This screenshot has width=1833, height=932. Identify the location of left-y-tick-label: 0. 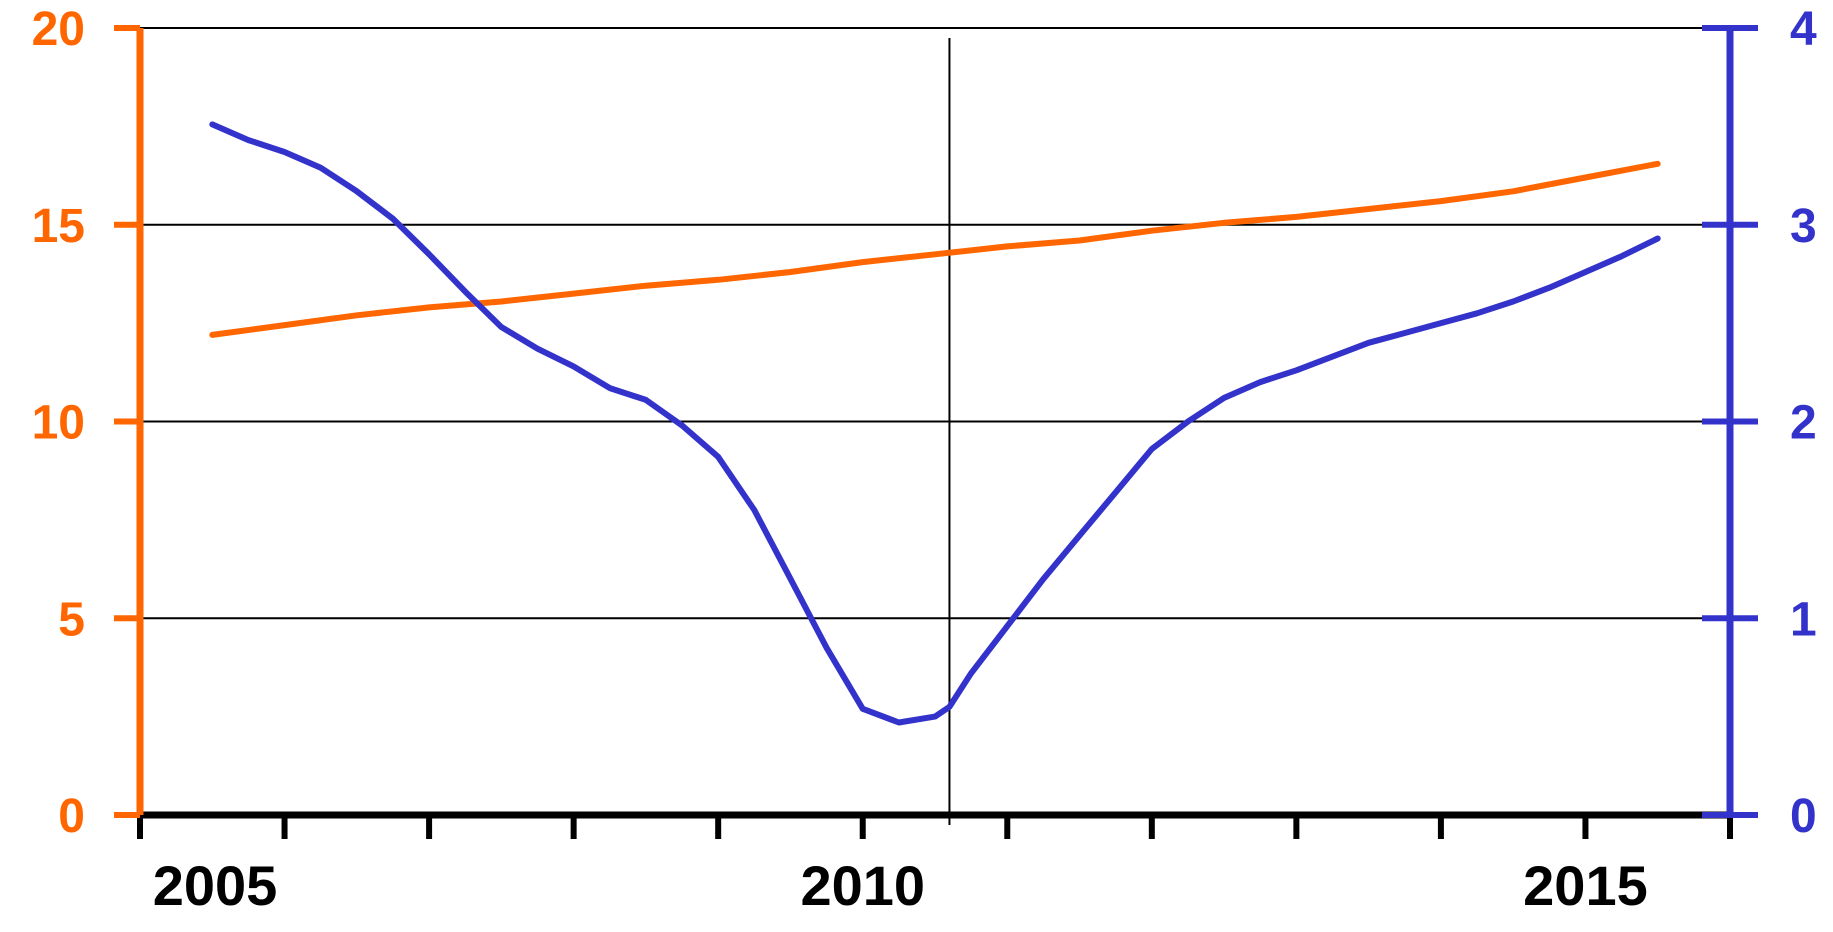
(71, 816).